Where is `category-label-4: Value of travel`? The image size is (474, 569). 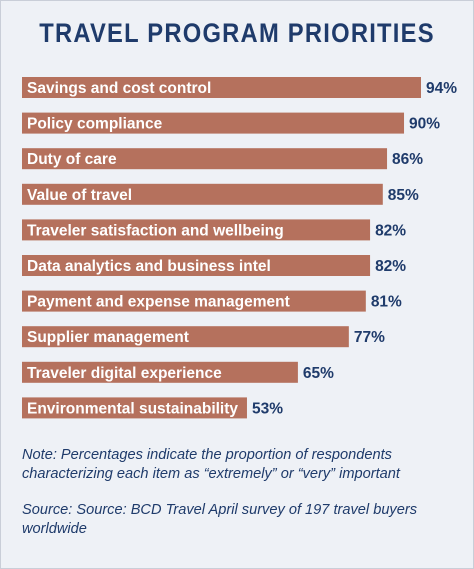 category-label-4: Value of travel is located at coordinates (79, 195).